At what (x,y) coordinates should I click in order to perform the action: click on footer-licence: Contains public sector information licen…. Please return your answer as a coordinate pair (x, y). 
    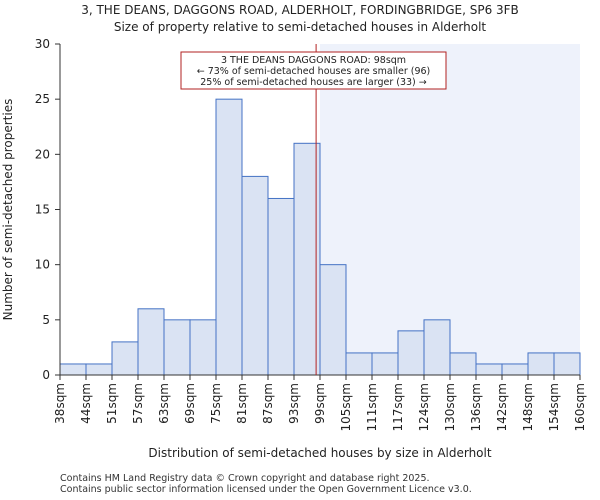
    Looking at the image, I should click on (266, 489).